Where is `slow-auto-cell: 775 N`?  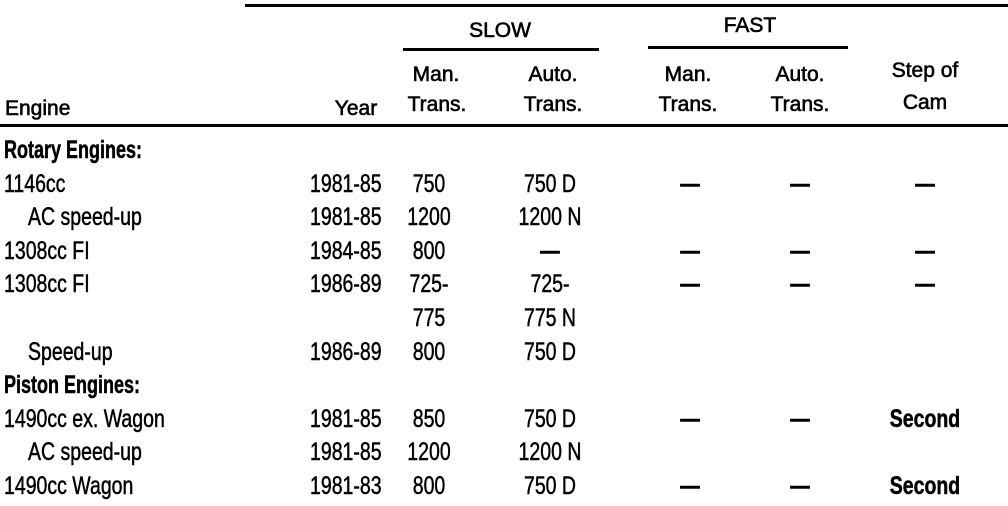 slow-auto-cell: 775 N is located at coordinates (550, 318).